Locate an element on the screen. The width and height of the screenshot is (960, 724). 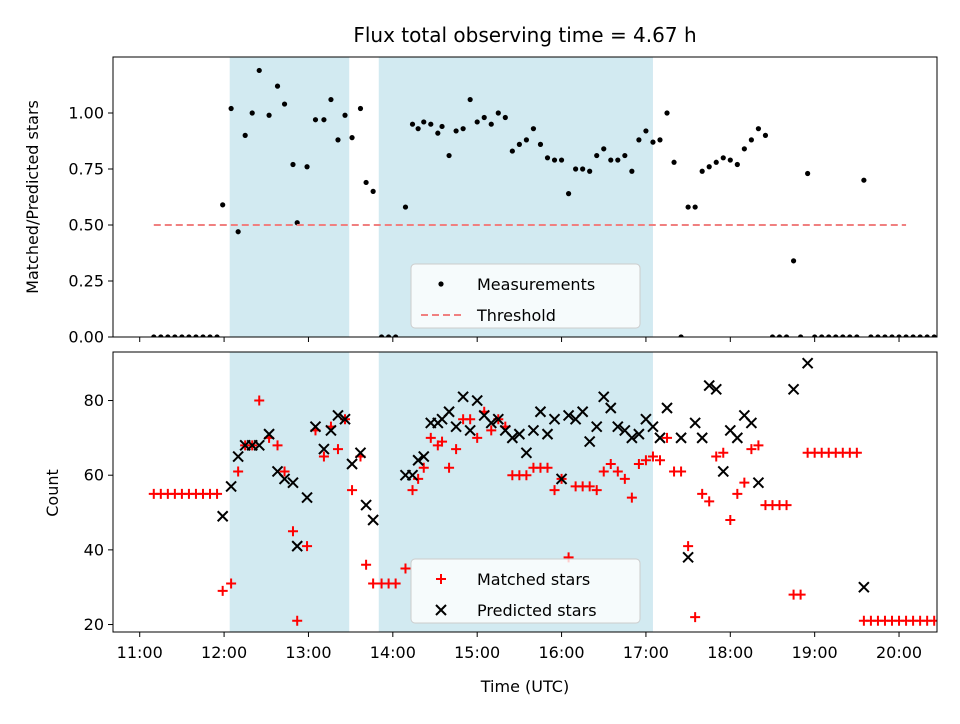
x-tick-label: 15:00 is located at coordinates (477, 652).